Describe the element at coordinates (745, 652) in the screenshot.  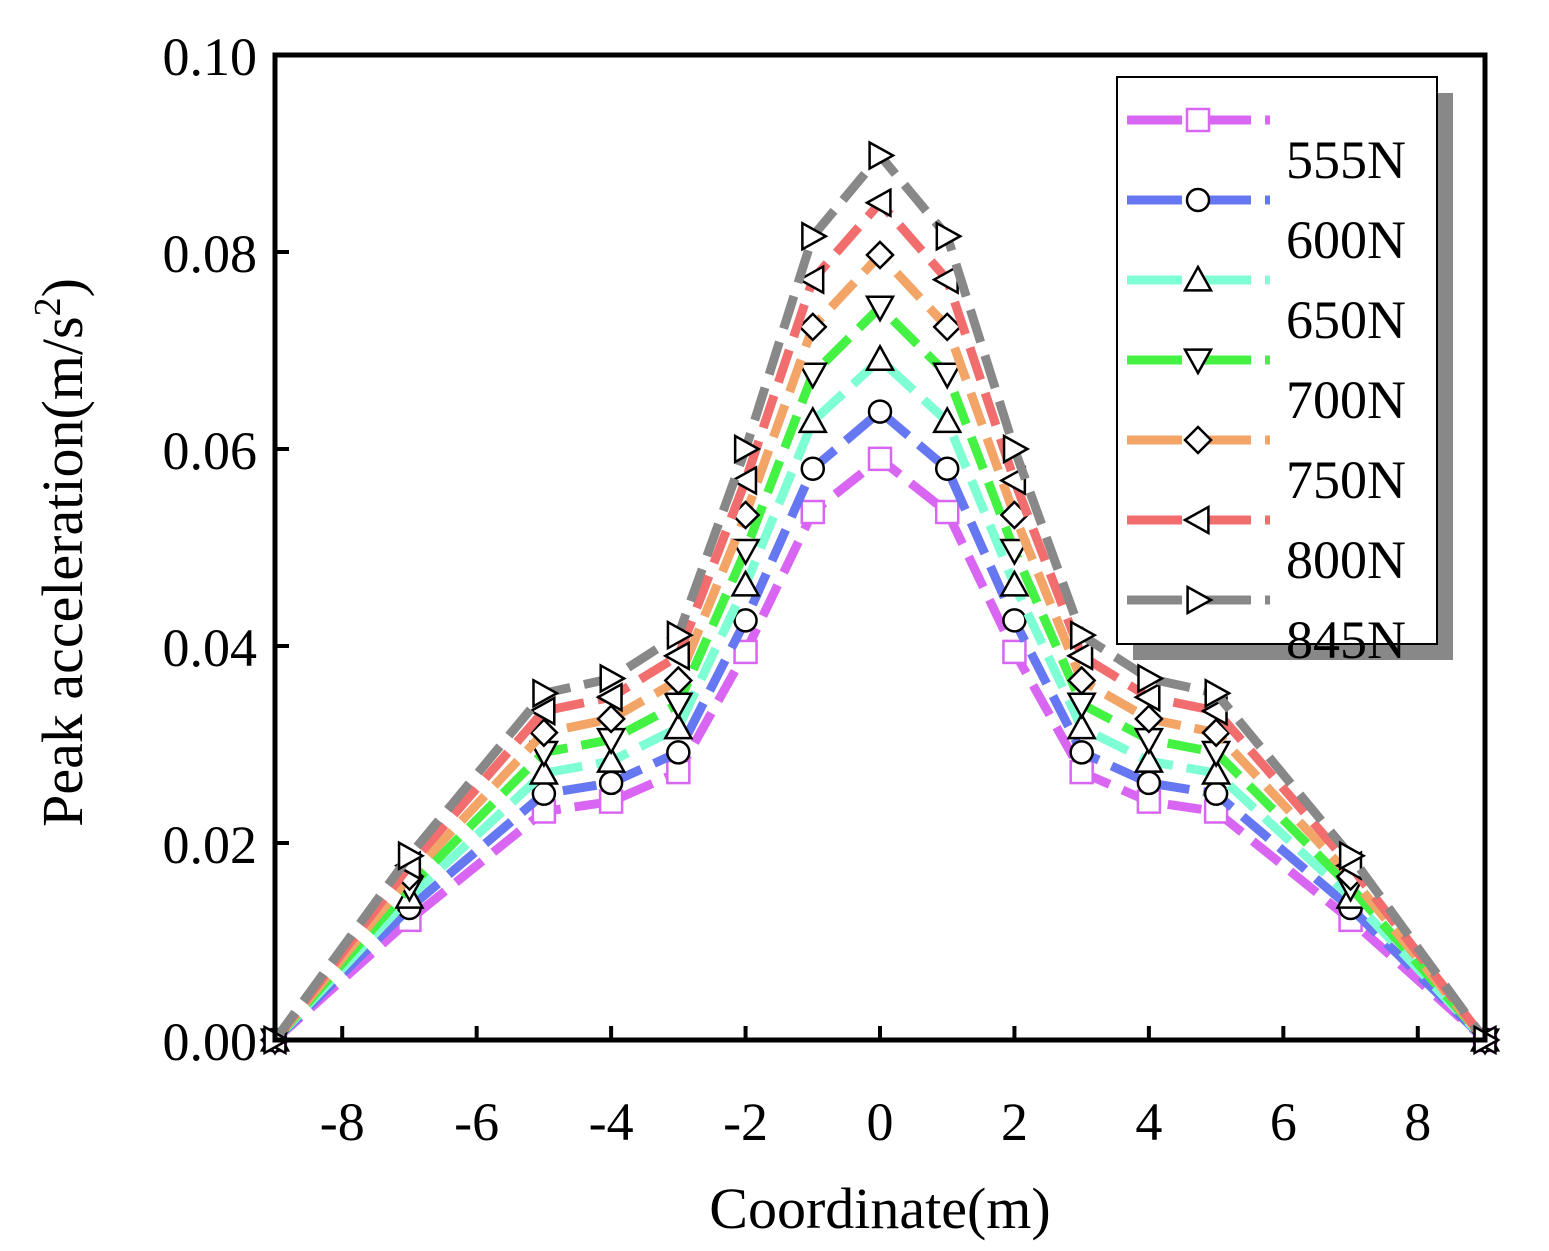
I see `data-point-555N--2` at that location.